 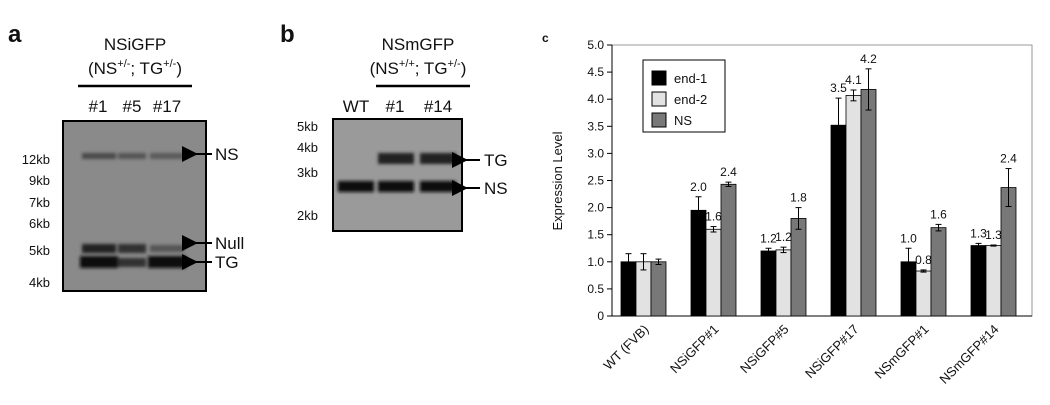 What do you see at coordinates (132, 106) in the screenshot?
I see `lane-label: #5` at bounding box center [132, 106].